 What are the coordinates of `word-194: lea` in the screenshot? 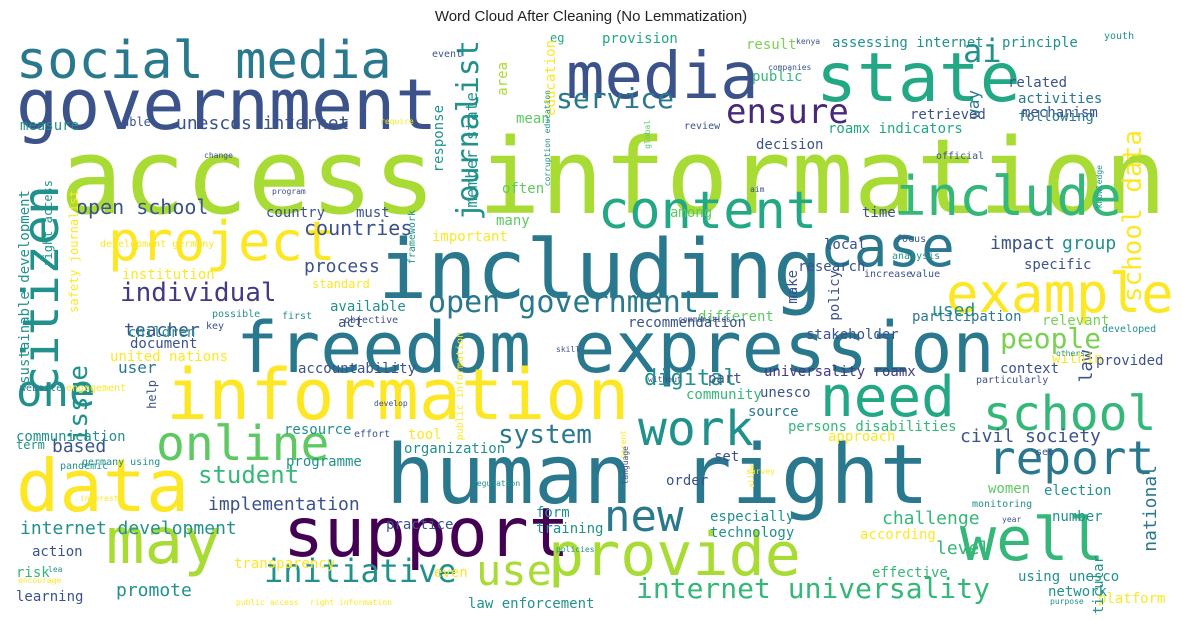 It's located at (55, 569).